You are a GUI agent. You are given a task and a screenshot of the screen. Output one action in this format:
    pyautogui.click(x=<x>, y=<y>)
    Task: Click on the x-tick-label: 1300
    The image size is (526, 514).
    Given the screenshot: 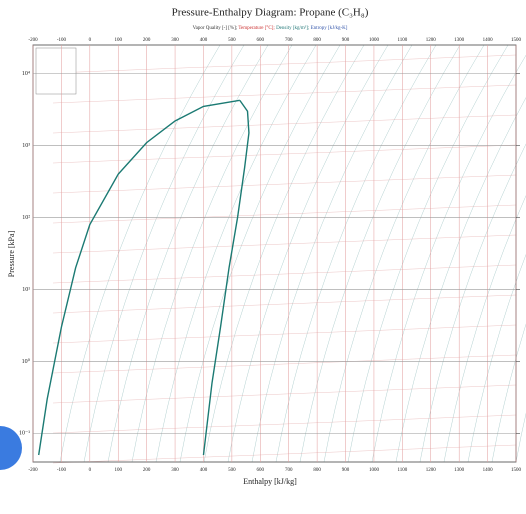 What is the action you would take?
    pyautogui.click(x=459, y=470)
    